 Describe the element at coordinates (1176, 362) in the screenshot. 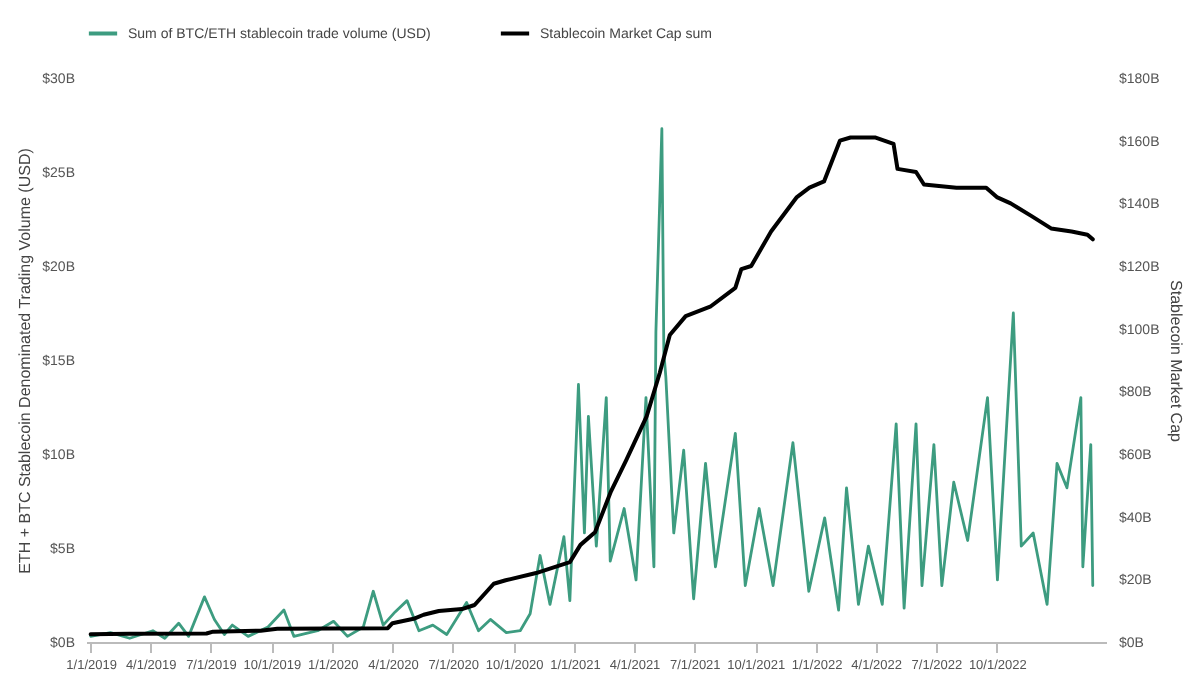

I see `y2-axis-title: Stablecoin Market Cap` at that location.